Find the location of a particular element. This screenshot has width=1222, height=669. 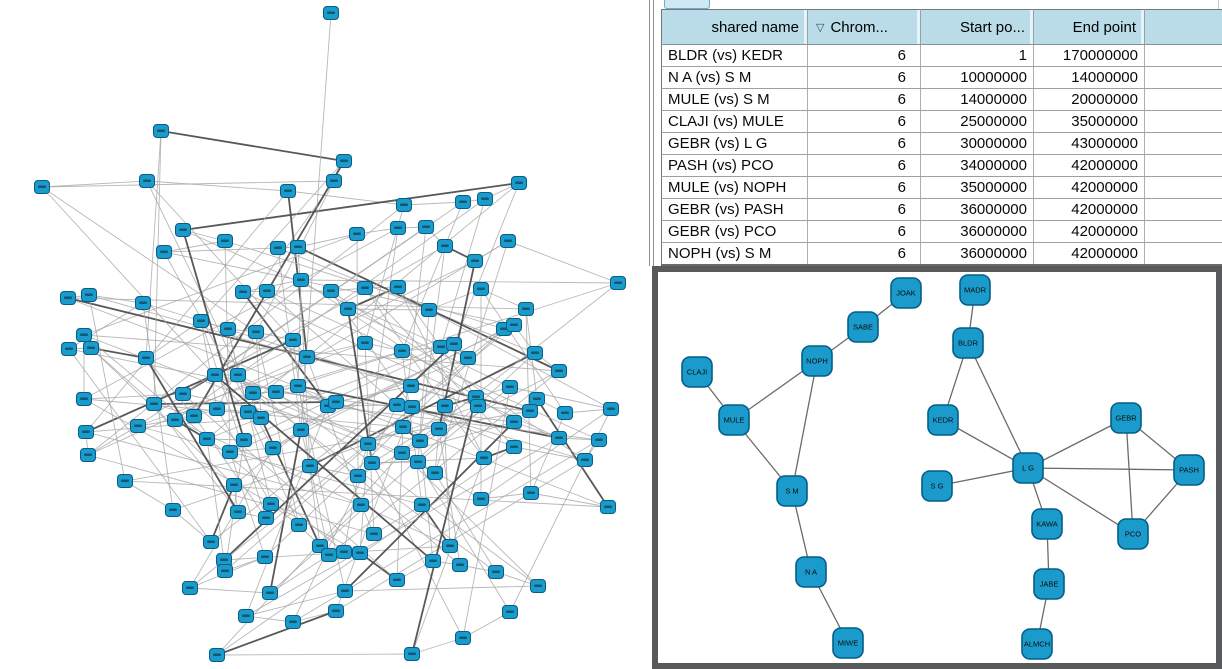

node-GEBR: GEBR is located at coordinates (1126, 418).